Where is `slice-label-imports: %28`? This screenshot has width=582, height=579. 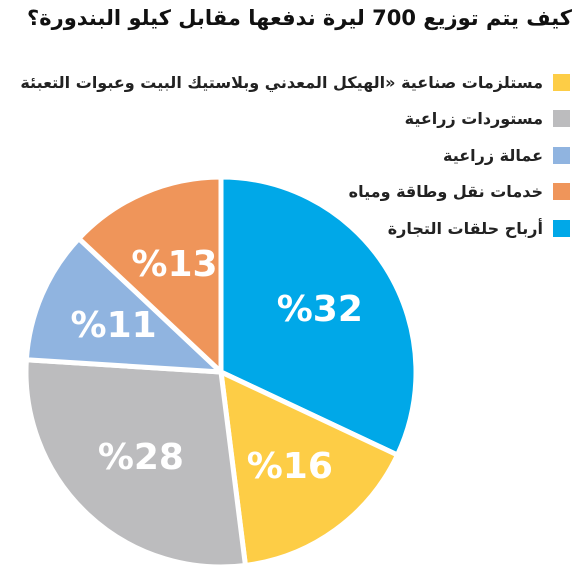 slice-label-imports: %28 is located at coordinates (141, 457).